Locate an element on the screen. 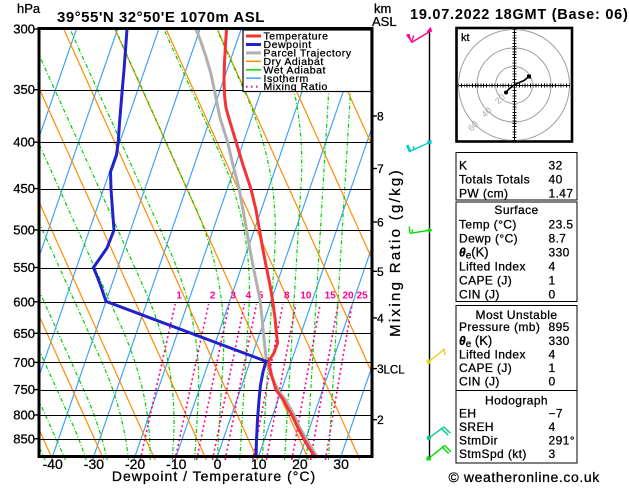 This screenshot has height=491, width=629. svg-text: Totals Totals is located at coordinates (494, 180).